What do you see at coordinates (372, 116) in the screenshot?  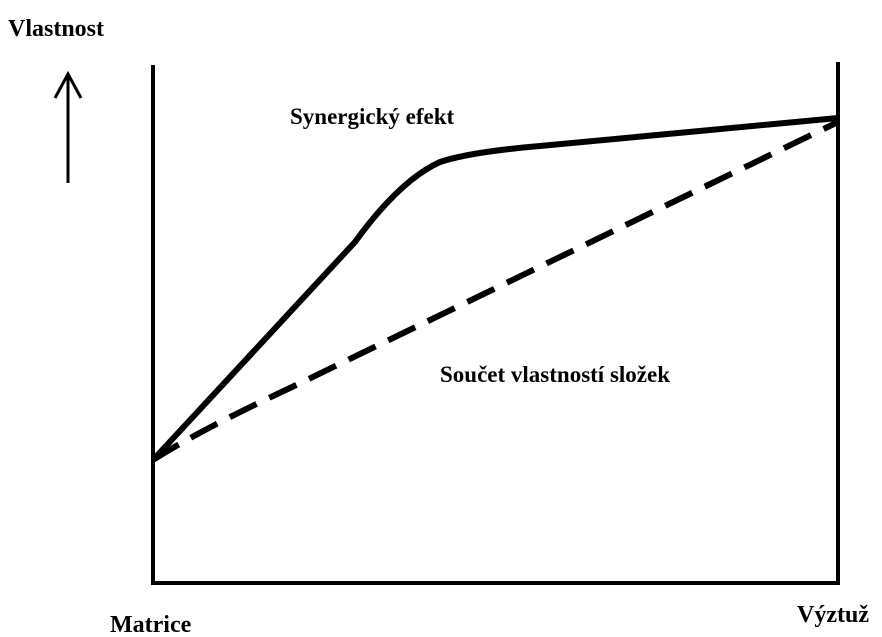 I see `curve-label: Synergický efekt` at bounding box center [372, 116].